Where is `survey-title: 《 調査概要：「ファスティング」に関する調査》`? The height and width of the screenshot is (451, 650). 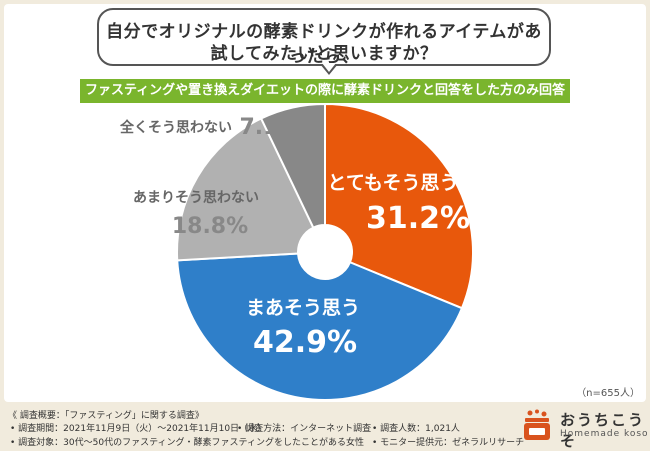
survey-title: 《 調査概要：「ファスティング」に関する調査》 is located at coordinates (106, 416).